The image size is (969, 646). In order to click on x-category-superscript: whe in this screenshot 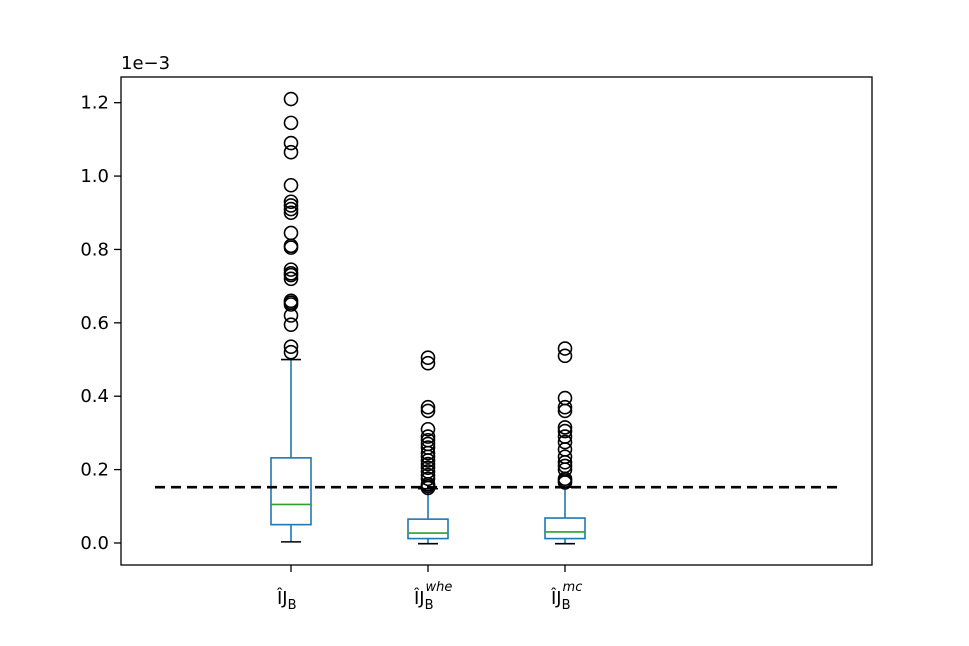, I will do `click(439, 587)`.